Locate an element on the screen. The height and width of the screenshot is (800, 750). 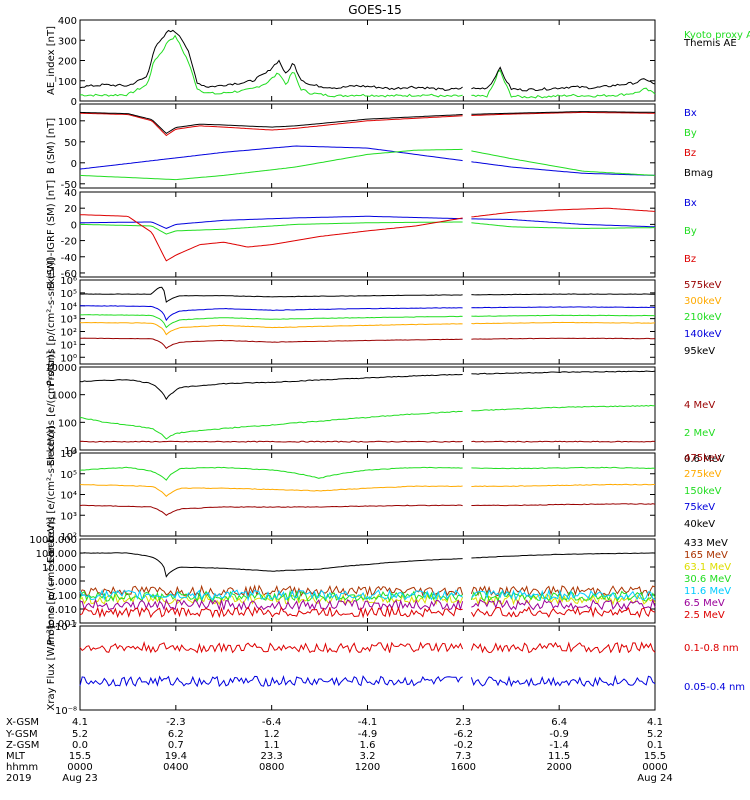
legend-entry: 475keV is located at coordinates (703, 458).